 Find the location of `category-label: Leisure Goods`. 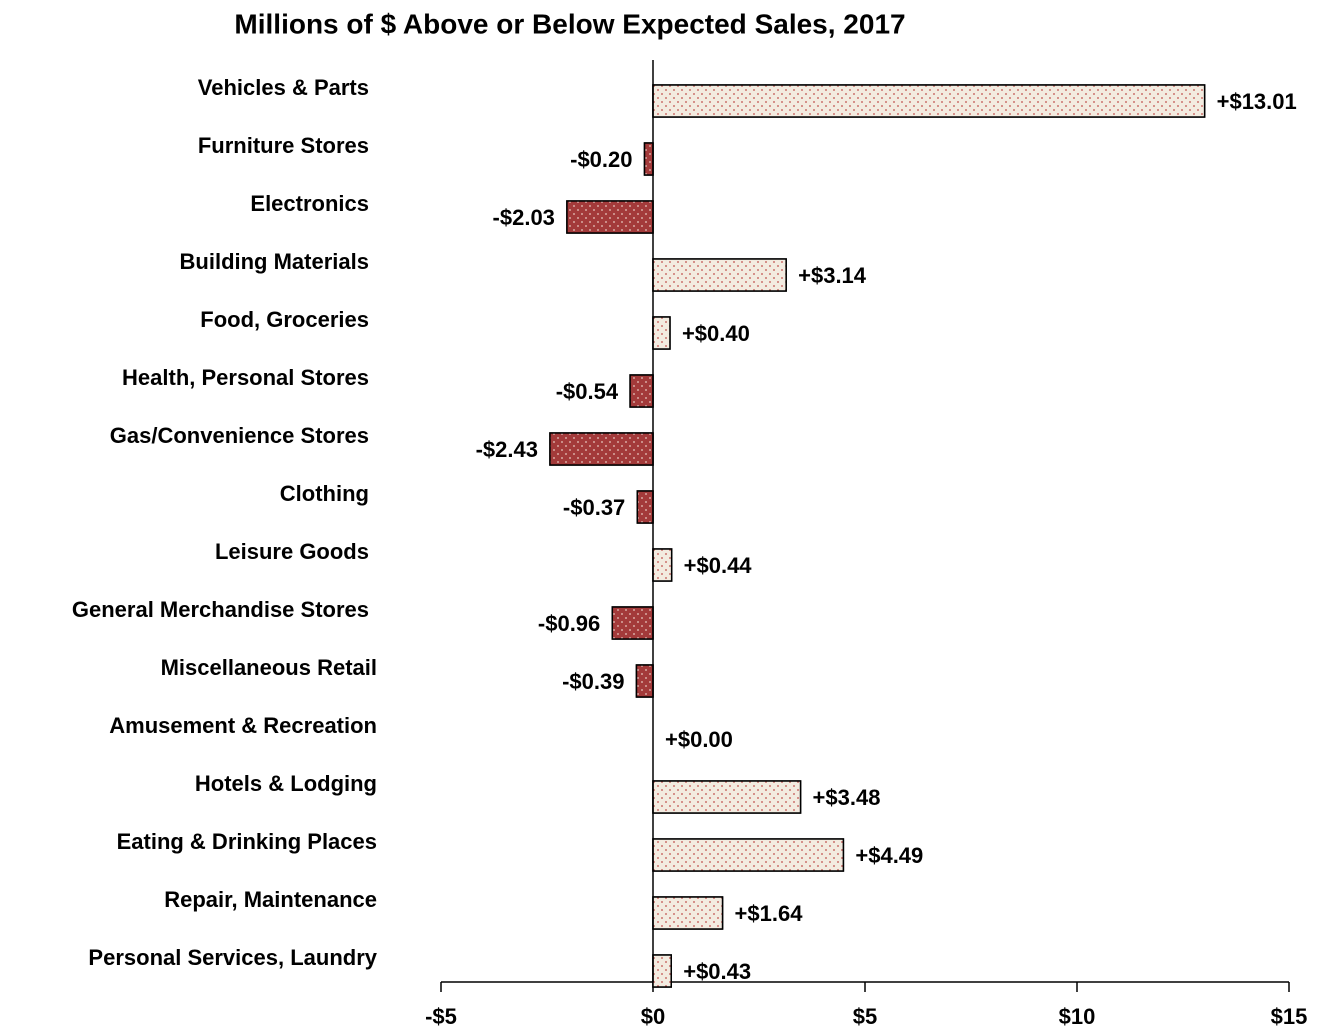

category-label: Leisure Goods is located at coordinates (292, 551).